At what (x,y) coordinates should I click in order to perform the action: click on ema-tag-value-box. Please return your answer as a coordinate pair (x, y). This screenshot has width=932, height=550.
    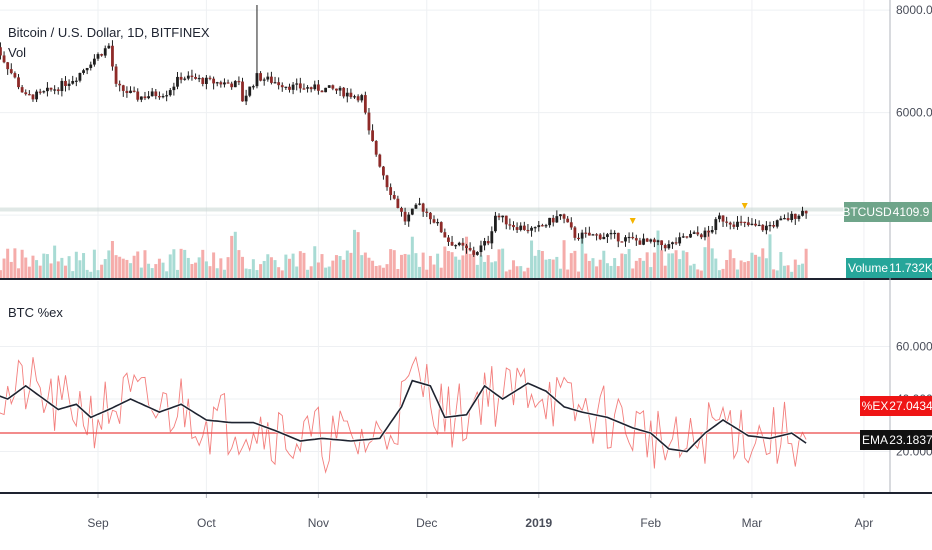
    Looking at the image, I should click on (911, 440).